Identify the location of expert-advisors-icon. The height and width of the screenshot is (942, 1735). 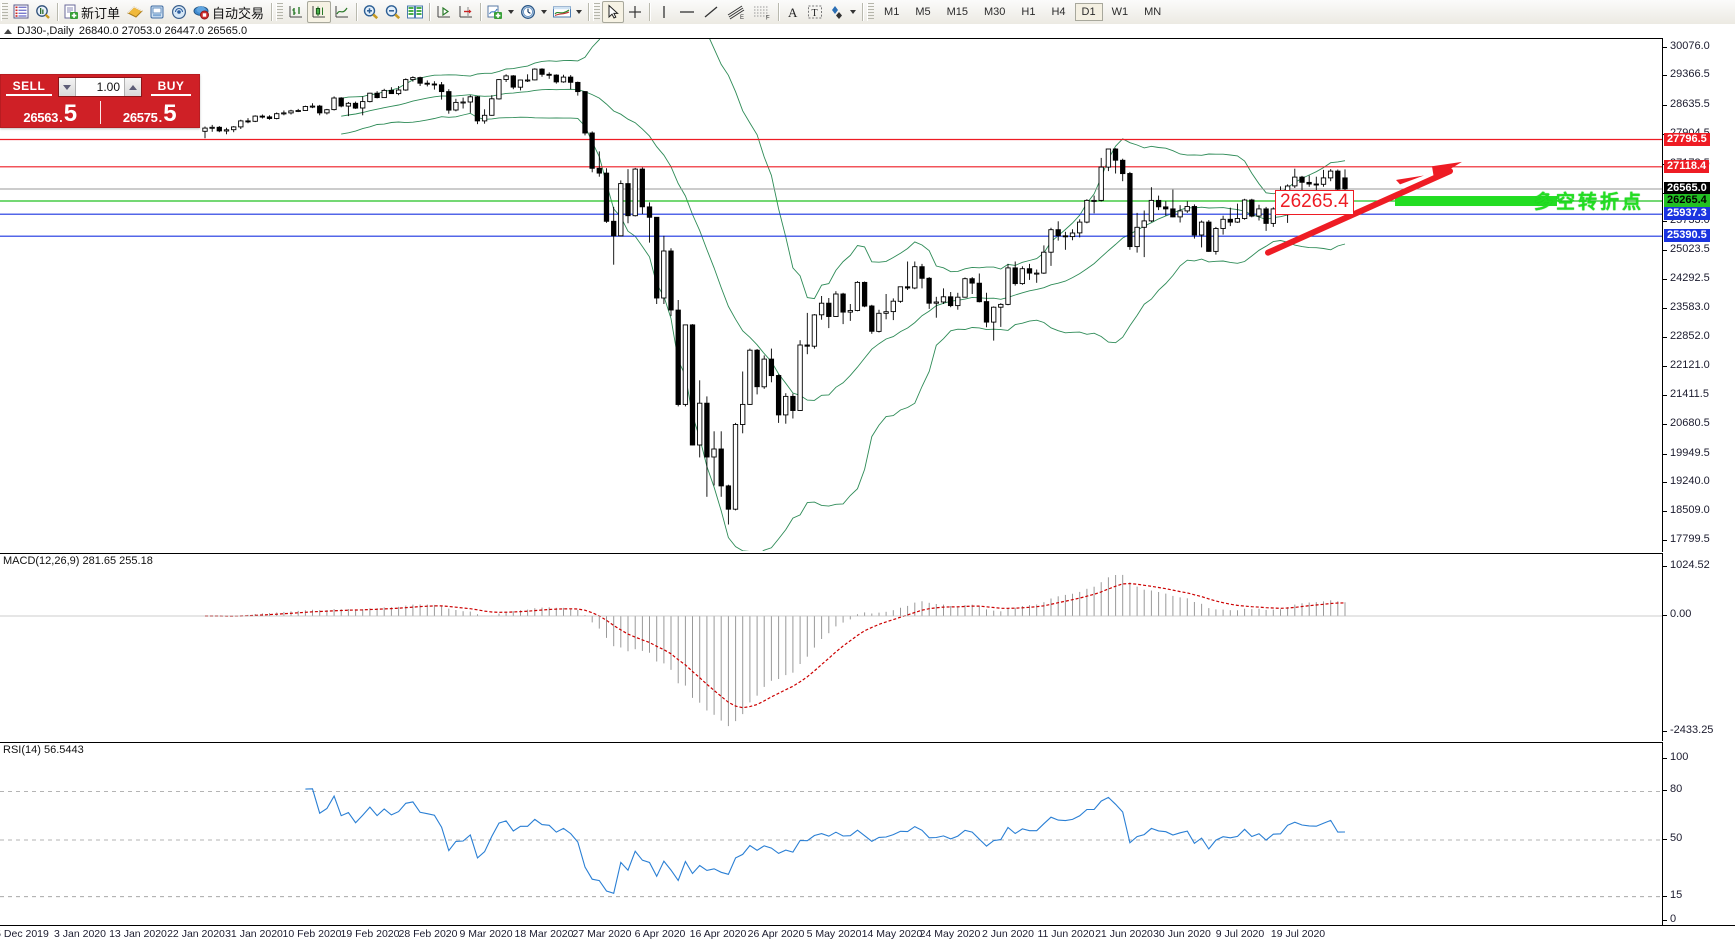
(135, 12).